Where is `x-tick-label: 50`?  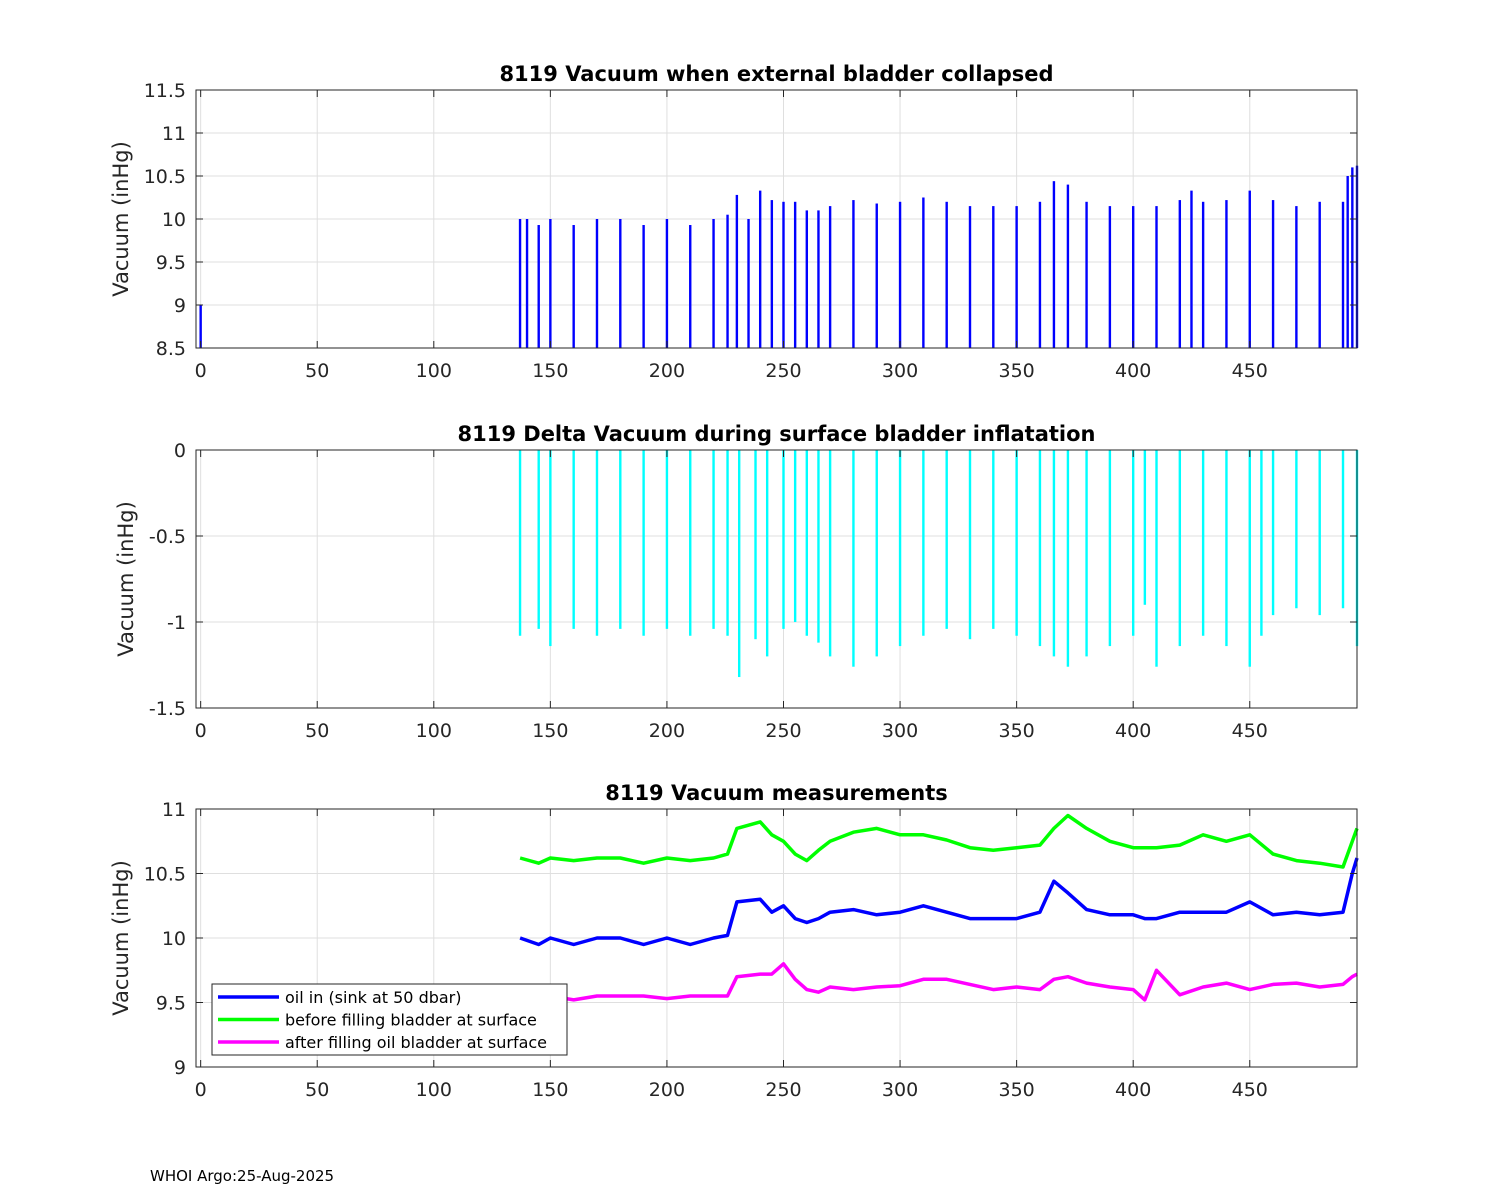 x-tick-label: 50 is located at coordinates (317, 731).